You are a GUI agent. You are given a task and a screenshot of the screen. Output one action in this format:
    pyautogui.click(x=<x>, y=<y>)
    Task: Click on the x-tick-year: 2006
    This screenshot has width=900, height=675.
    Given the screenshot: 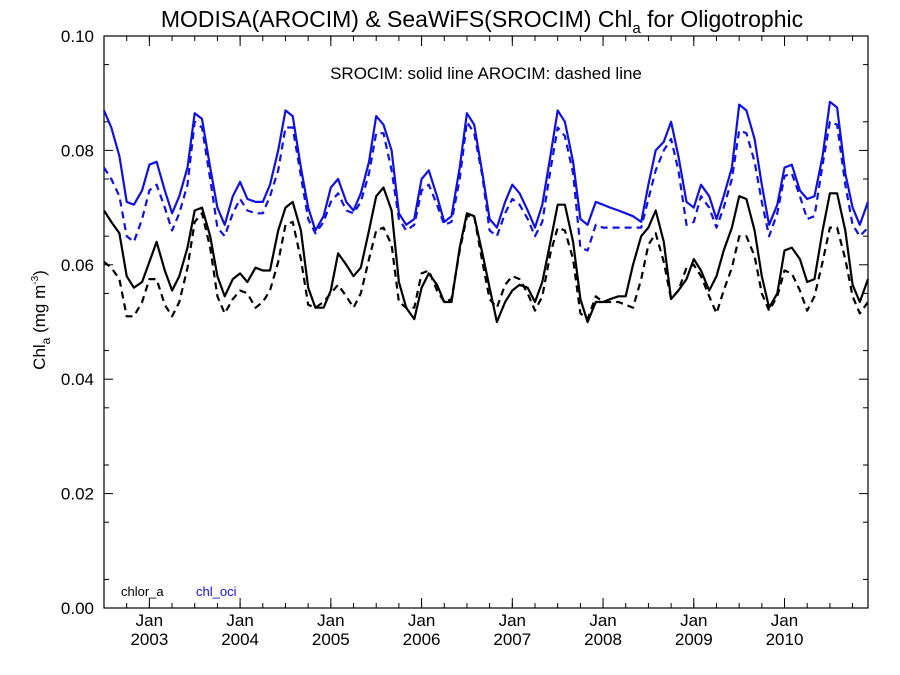 What is the action you would take?
    pyautogui.click(x=422, y=639)
    